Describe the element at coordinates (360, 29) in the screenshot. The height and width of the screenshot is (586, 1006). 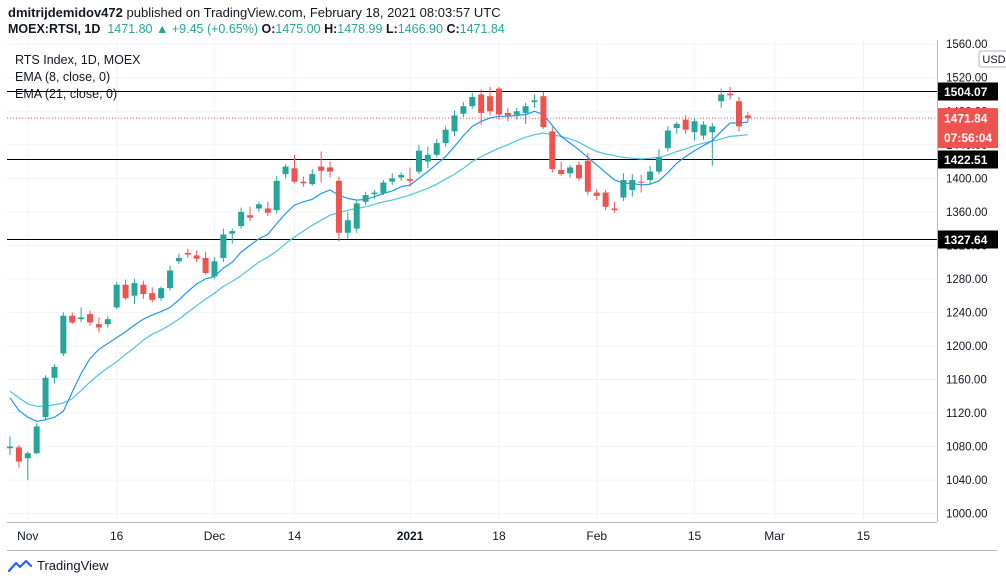
I see `high-value: 1478.99` at that location.